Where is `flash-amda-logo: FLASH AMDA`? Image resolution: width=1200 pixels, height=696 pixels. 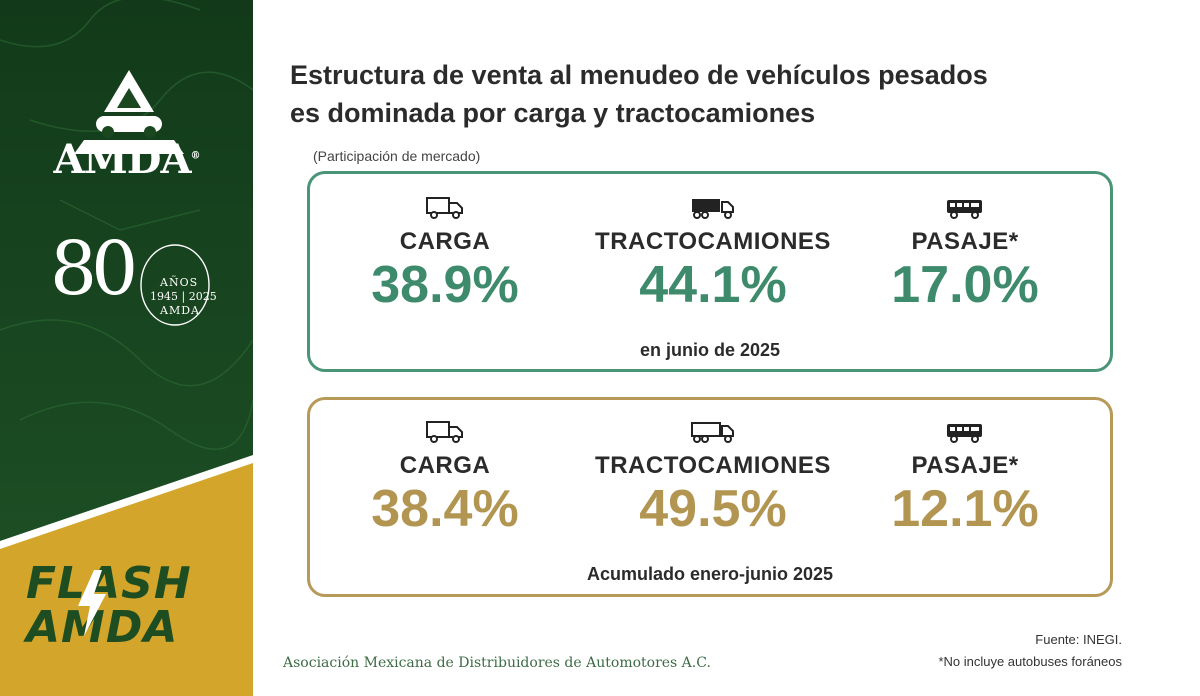
flash-amda-logo: FLASH AMDA is located at coordinates (109, 606).